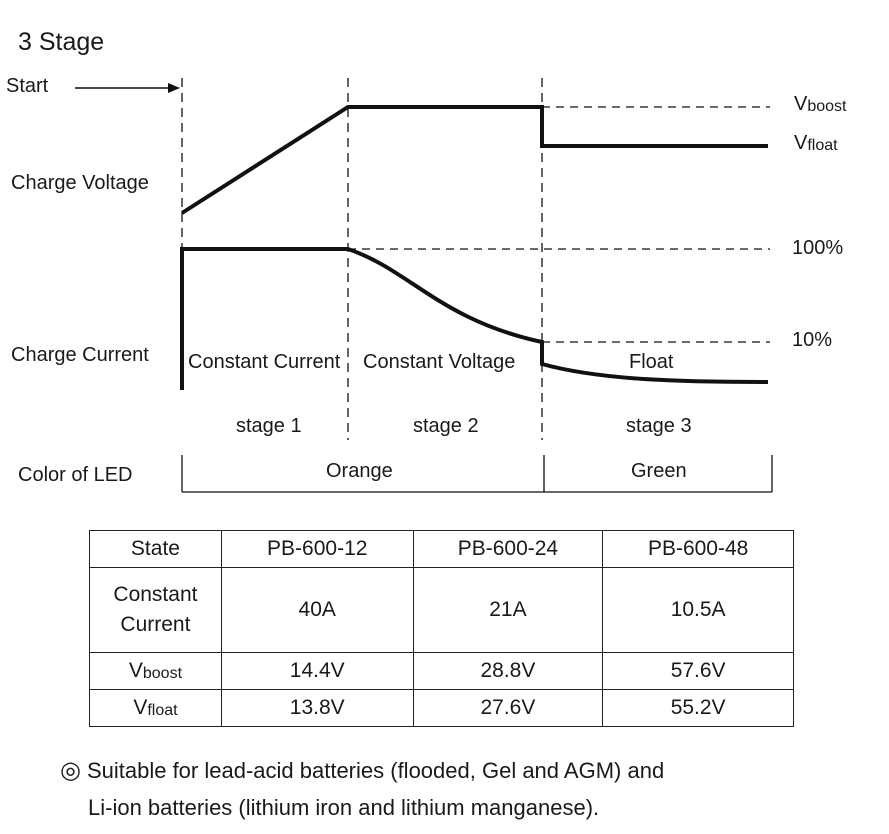 This screenshot has width=889, height=834. What do you see at coordinates (508, 708) in the screenshot?
I see `table-cell: 27.6V` at bounding box center [508, 708].